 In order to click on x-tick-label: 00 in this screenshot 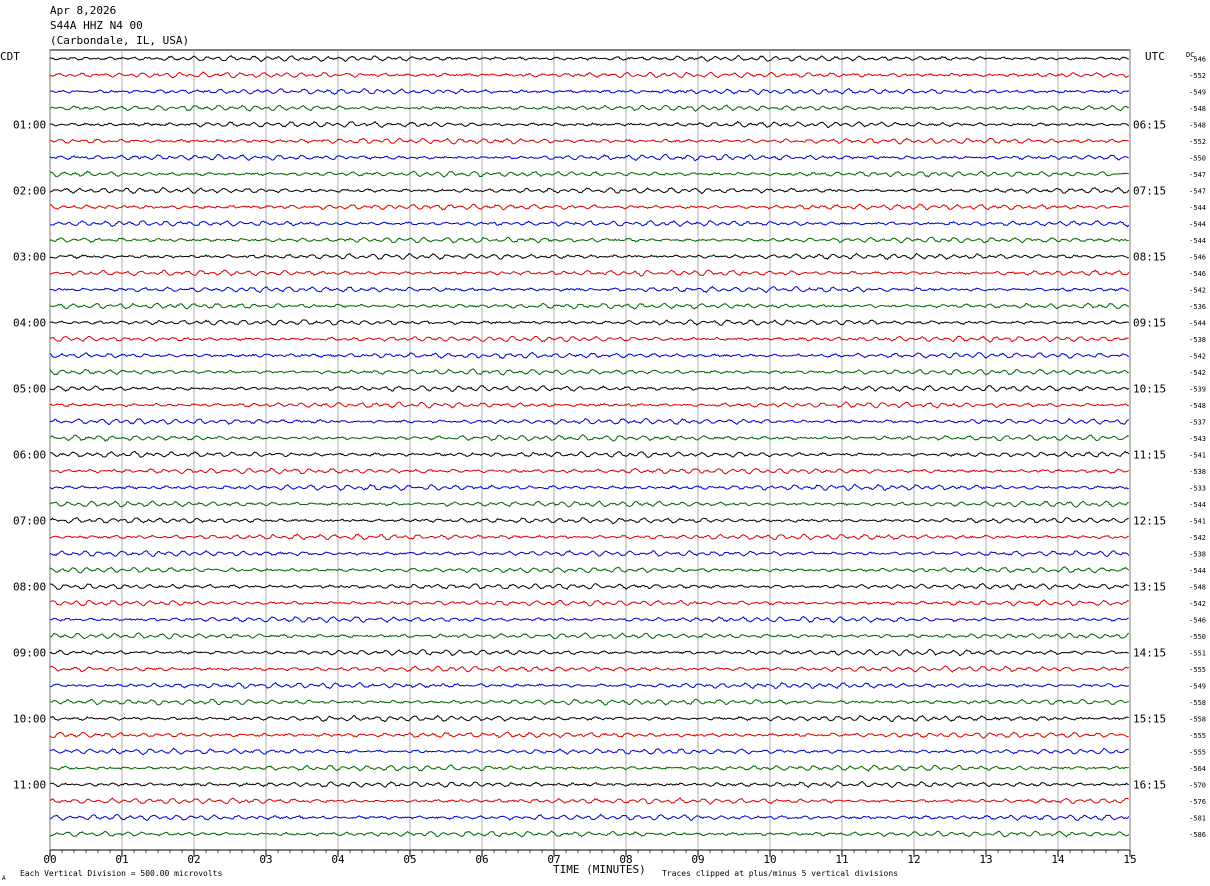, I will do `click(49, 859)`.